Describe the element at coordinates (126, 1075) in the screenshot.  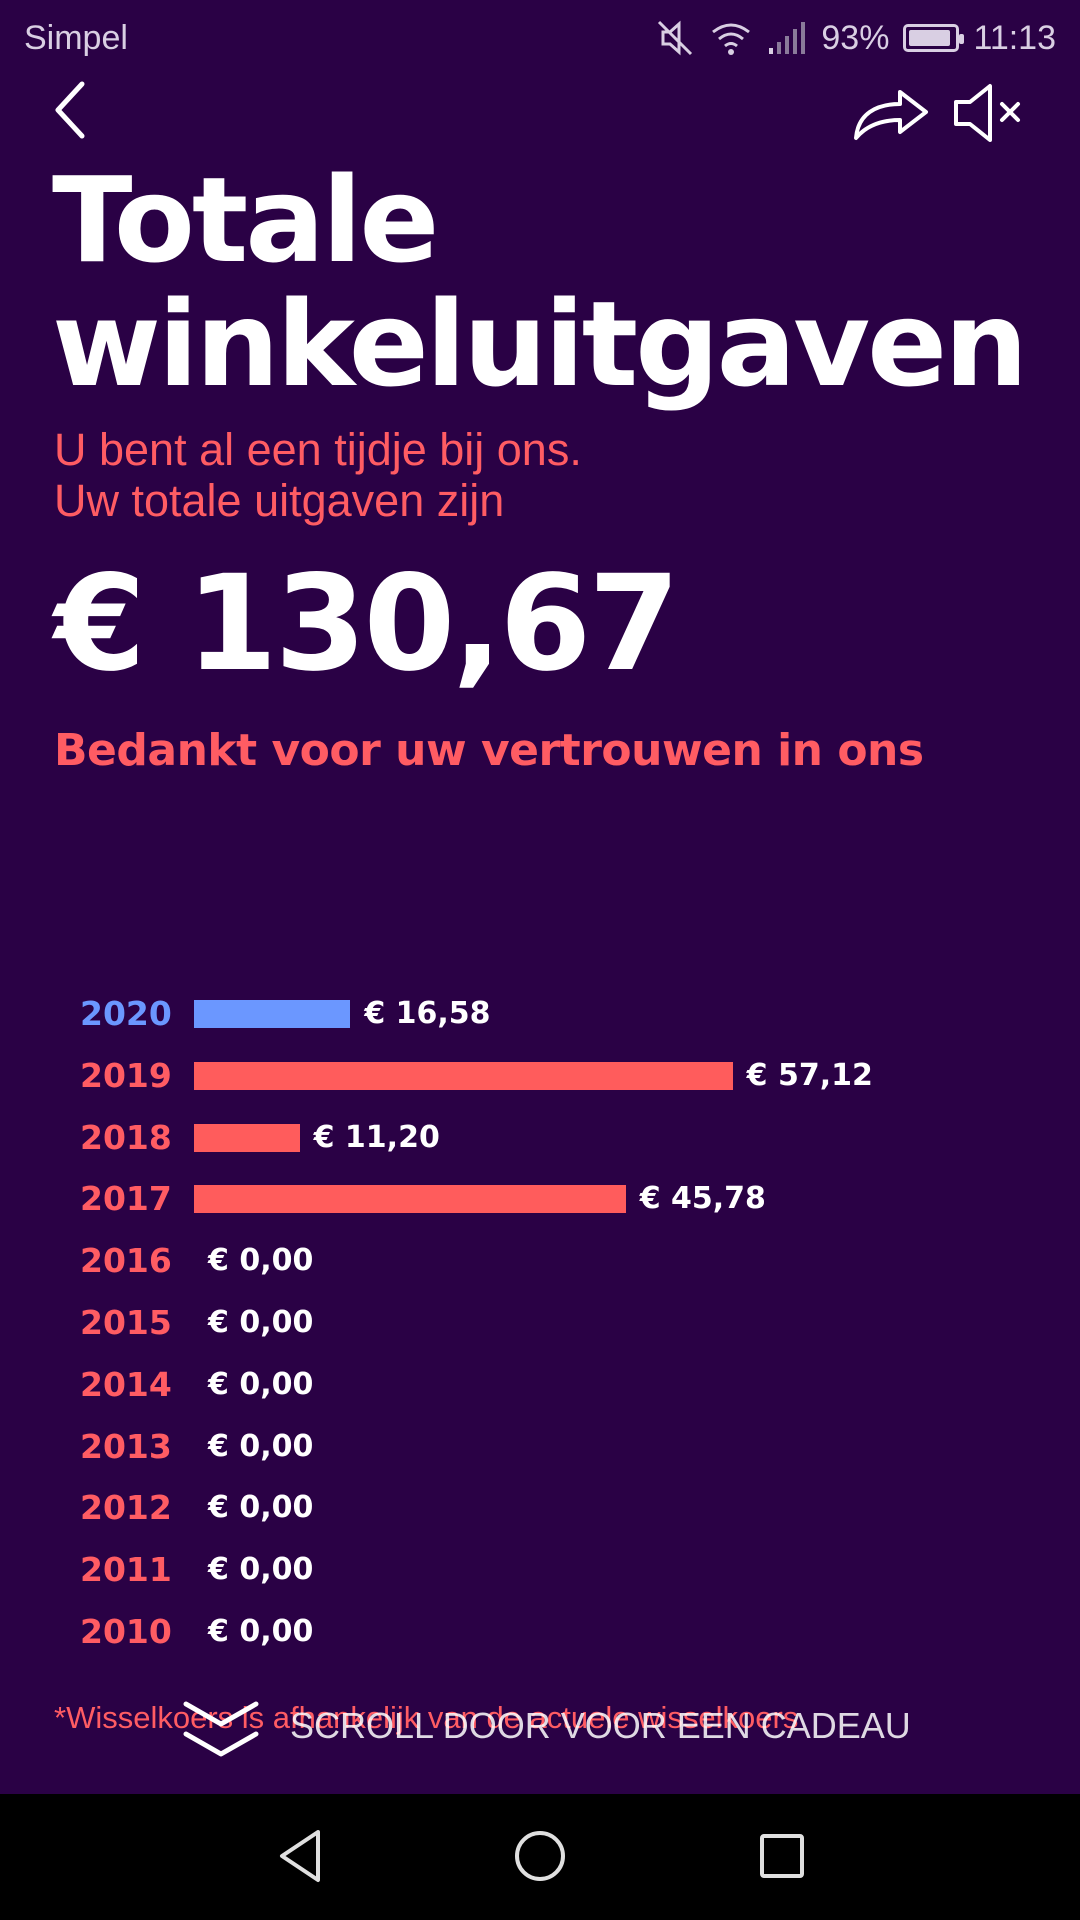
I see `year-label-2019: 2019` at that location.